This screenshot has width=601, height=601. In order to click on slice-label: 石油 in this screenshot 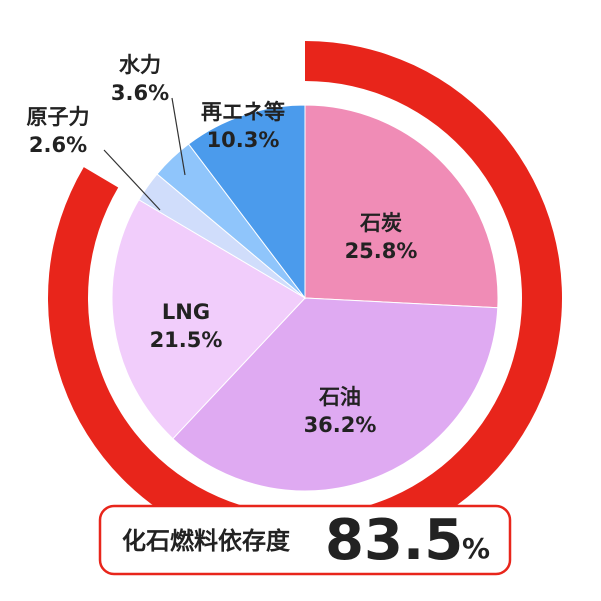, I will do `click(339, 397)`.